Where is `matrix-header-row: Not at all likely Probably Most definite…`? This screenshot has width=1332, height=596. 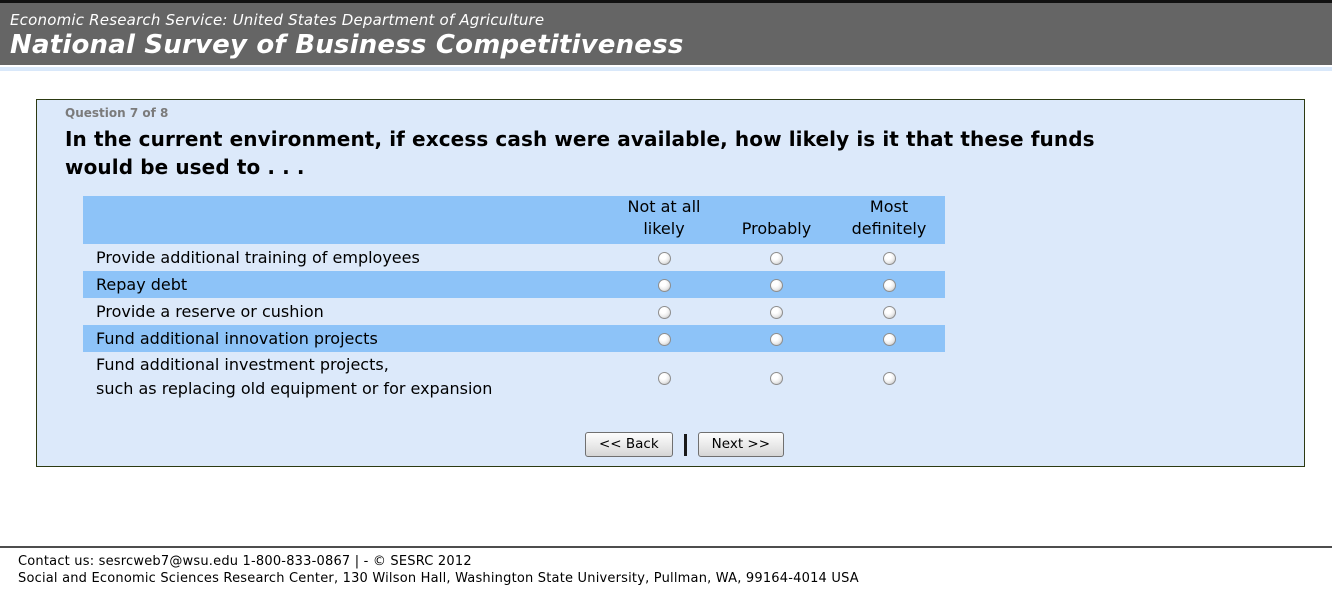 matrix-header-row: Not at all likely Probably Most definite… is located at coordinates (514, 220).